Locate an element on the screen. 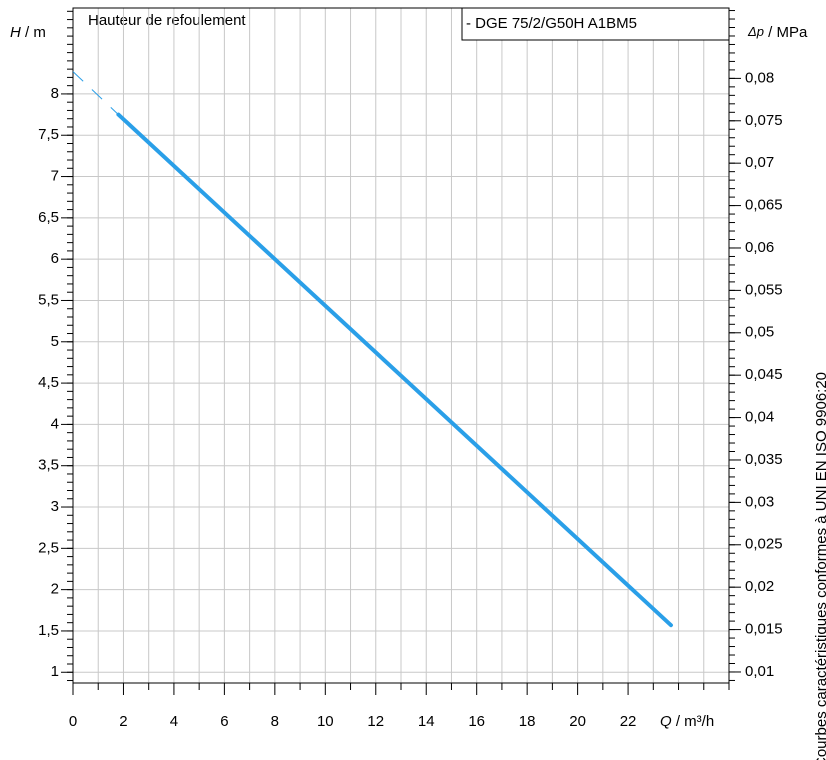  y-tick-label: 1 is located at coordinates (55, 671).